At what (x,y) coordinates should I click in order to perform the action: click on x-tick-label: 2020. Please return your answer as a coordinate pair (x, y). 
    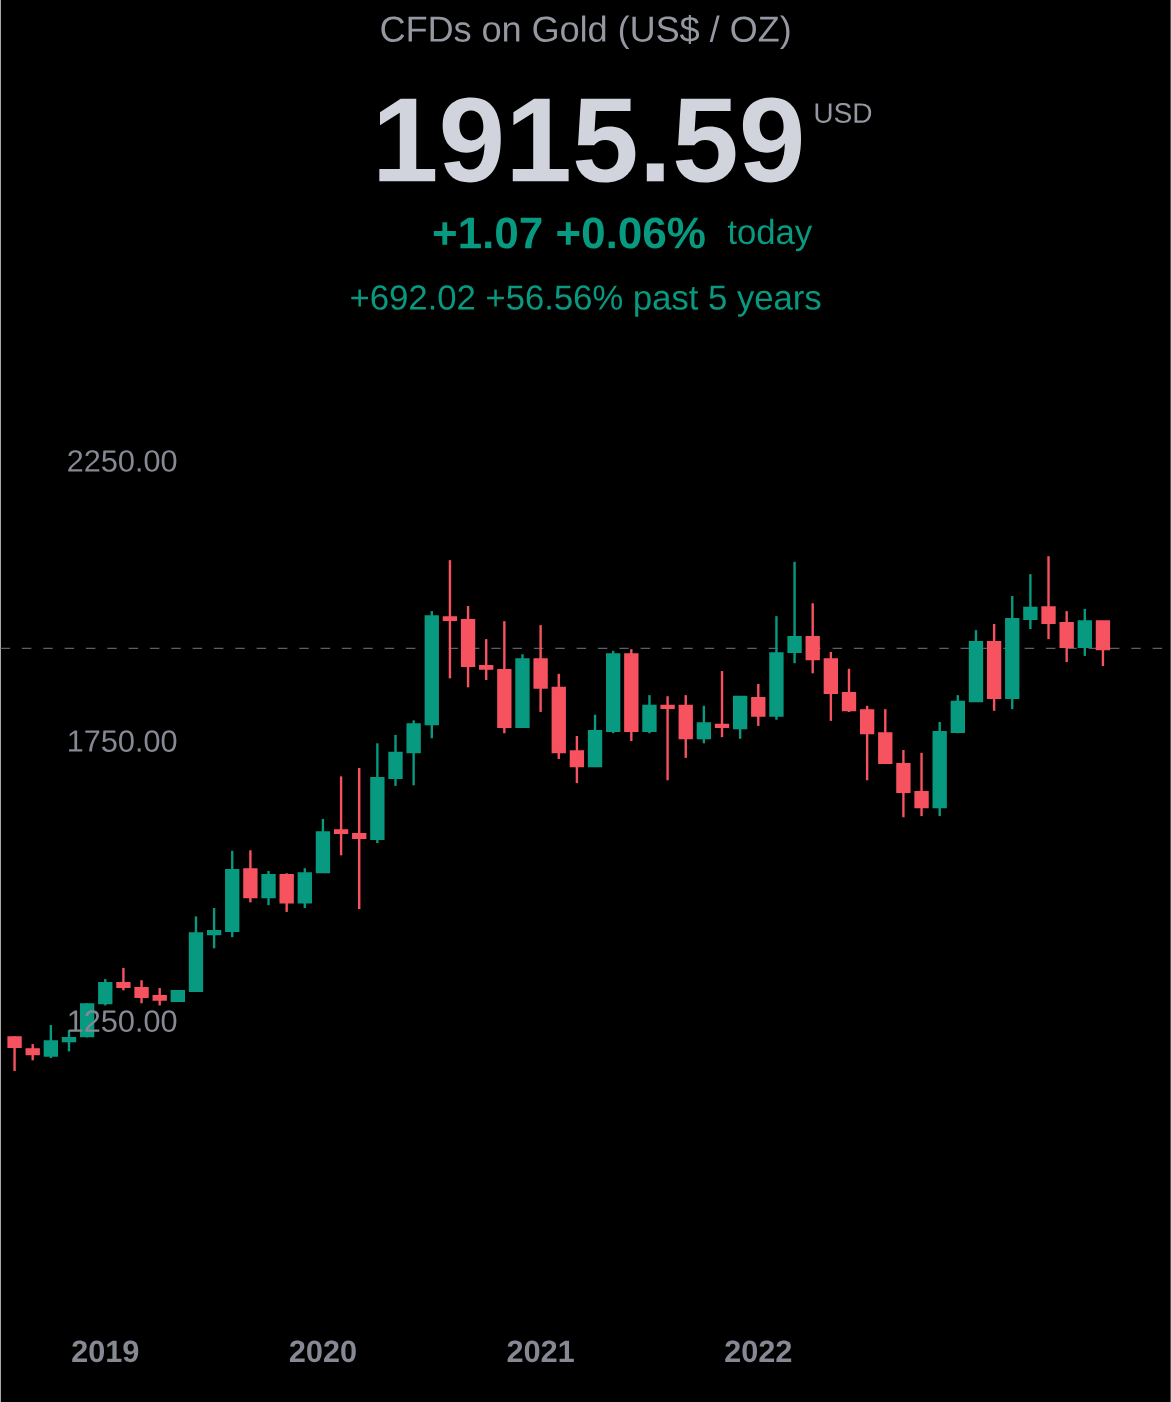
    Looking at the image, I should click on (322, 1351).